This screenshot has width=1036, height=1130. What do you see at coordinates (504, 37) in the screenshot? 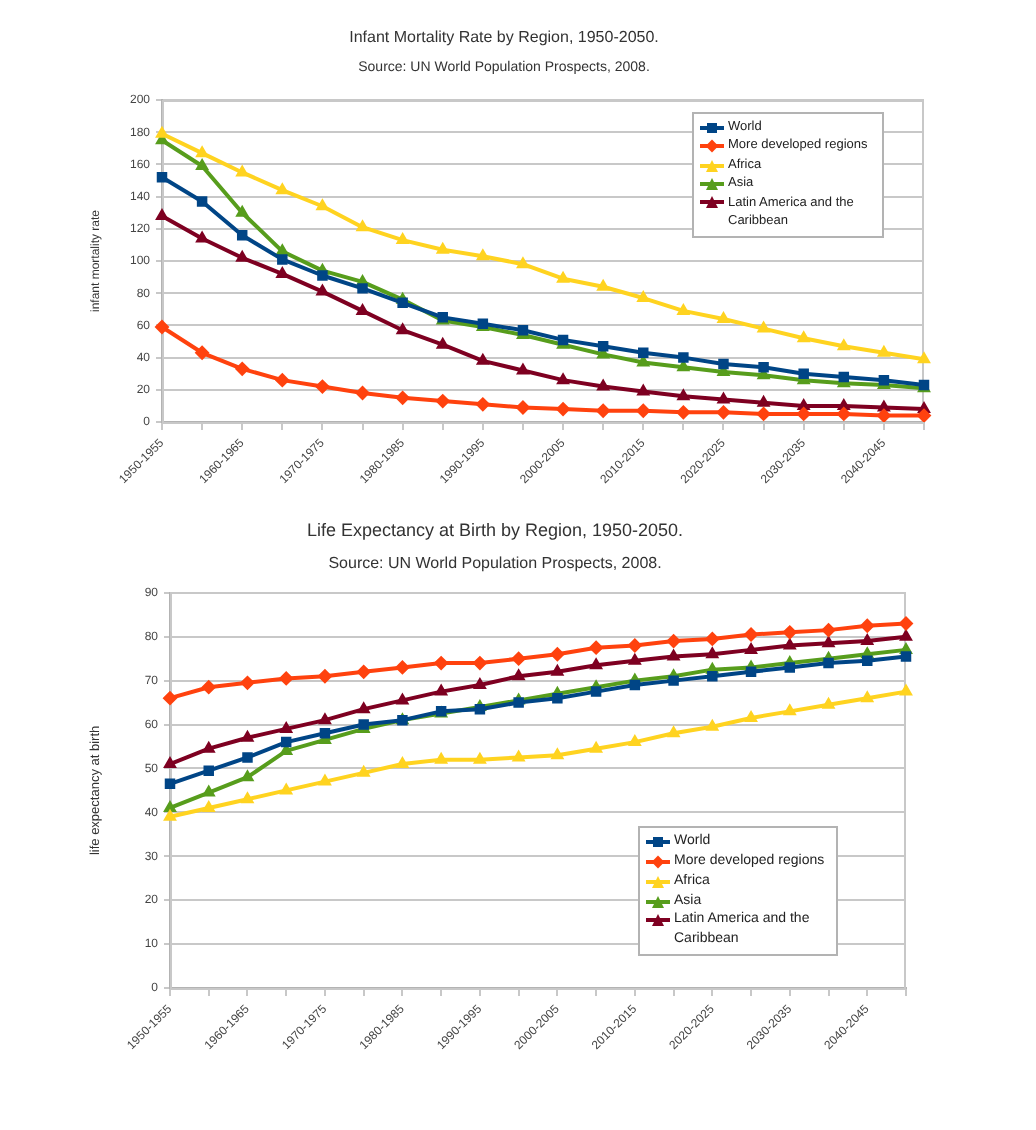
I see `chart-title: Infant Mortality Rate by Region, 1950-2050.` at bounding box center [504, 37].